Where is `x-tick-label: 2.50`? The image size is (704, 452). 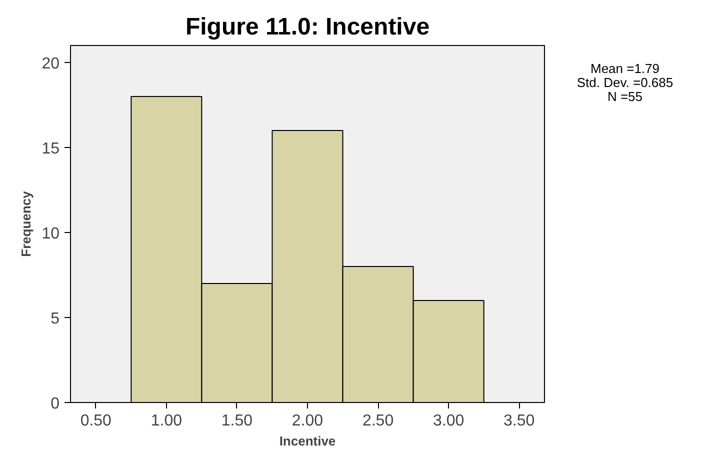
x-tick-label: 2.50 is located at coordinates (378, 421).